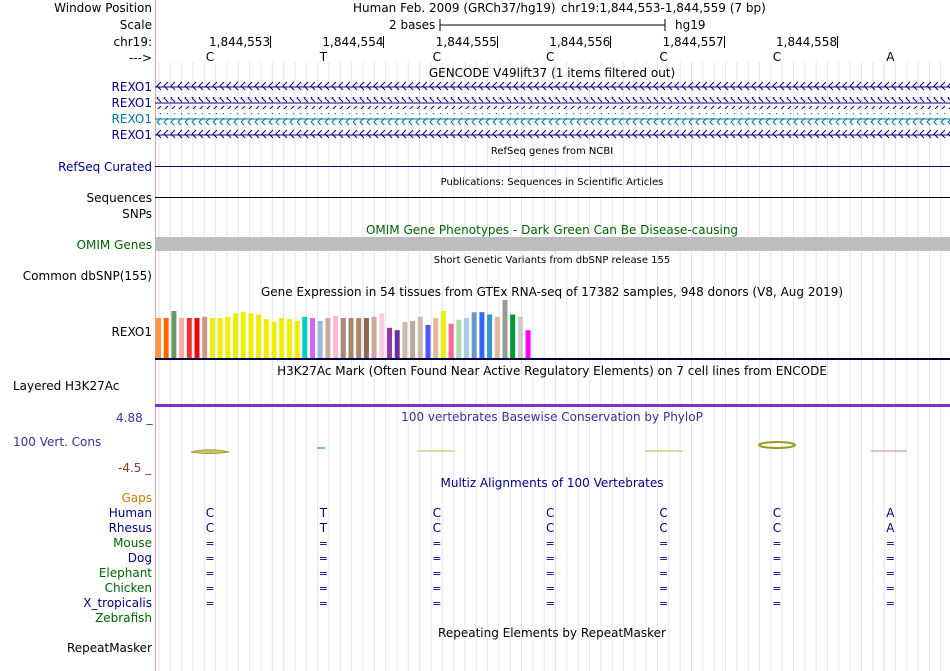 Image resolution: width=950 pixels, height=671 pixels. Describe the element at coordinates (323, 528) in the screenshot. I see `alignment-base: T` at that location.